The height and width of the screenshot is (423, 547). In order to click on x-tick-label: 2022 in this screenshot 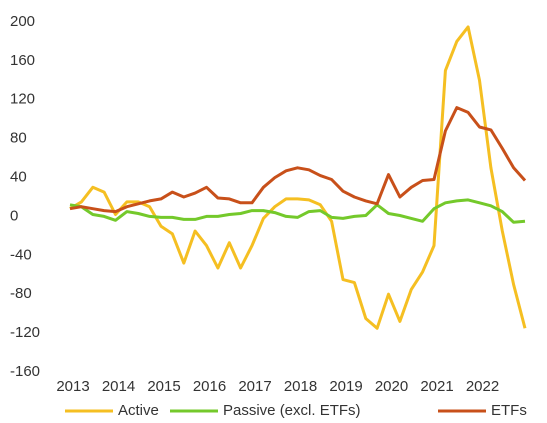, I will do `click(482, 386)`.